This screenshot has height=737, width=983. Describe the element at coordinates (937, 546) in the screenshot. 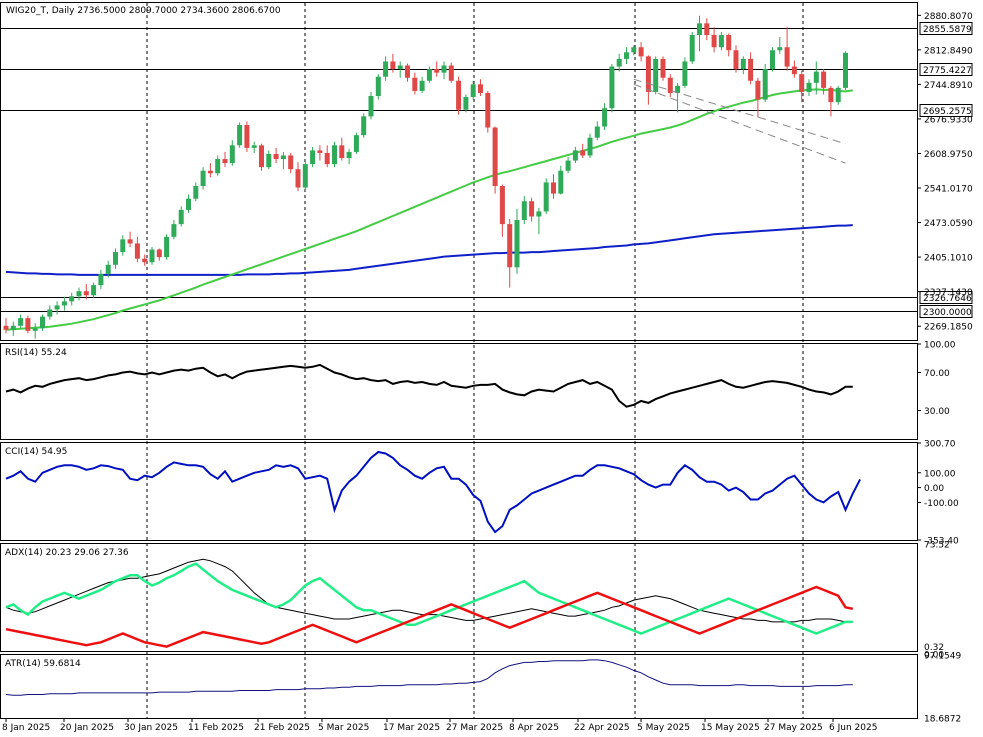

I see `adx-tick-label: 73.52` at that location.